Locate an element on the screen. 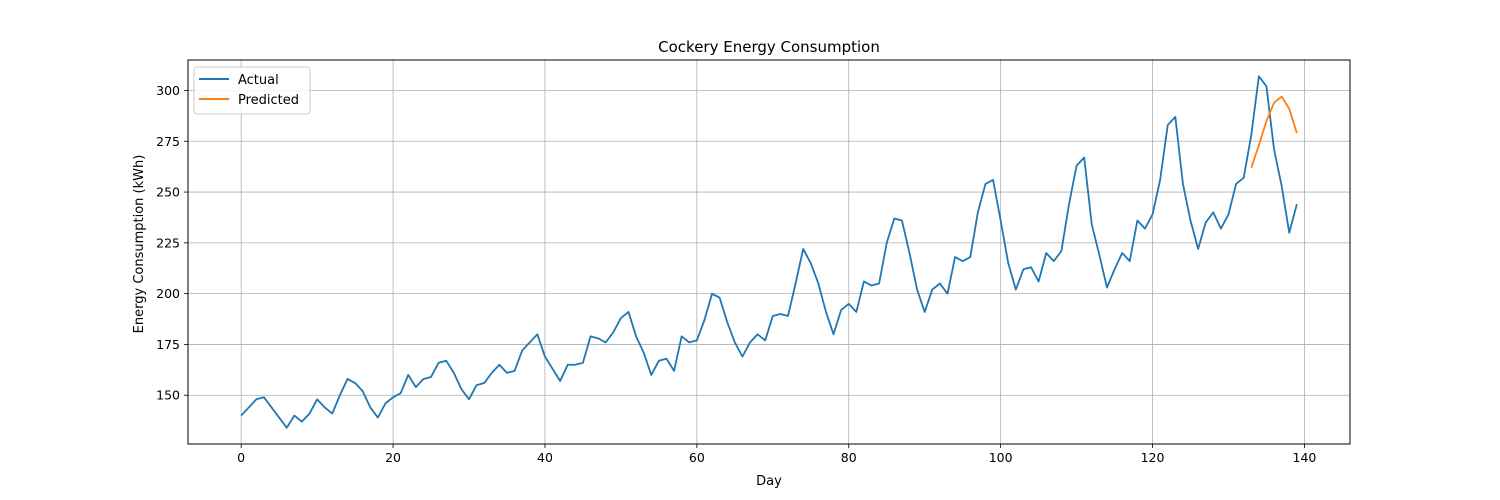 This screenshot has height=500, width=1500. y-tick-label: 300 is located at coordinates (168, 90).